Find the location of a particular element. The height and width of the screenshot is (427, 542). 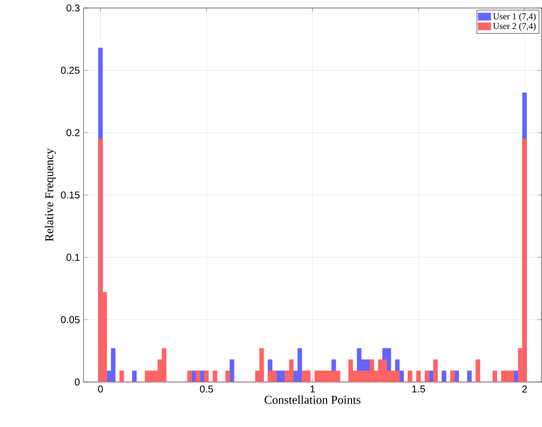

x-tick-label: 2 is located at coordinates (524, 389).